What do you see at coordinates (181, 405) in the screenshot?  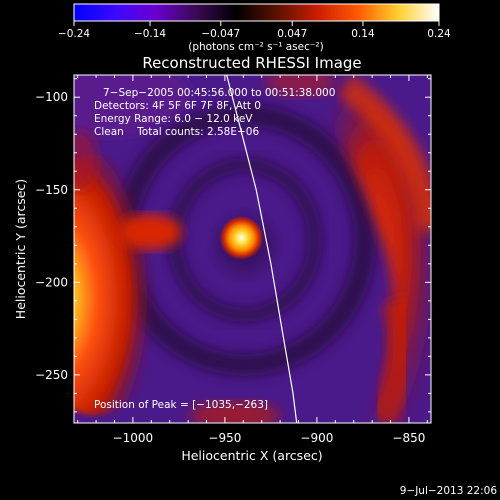 I see `annotation-peak-position: Position of Peak = [−1035,−263]` at bounding box center [181, 405].